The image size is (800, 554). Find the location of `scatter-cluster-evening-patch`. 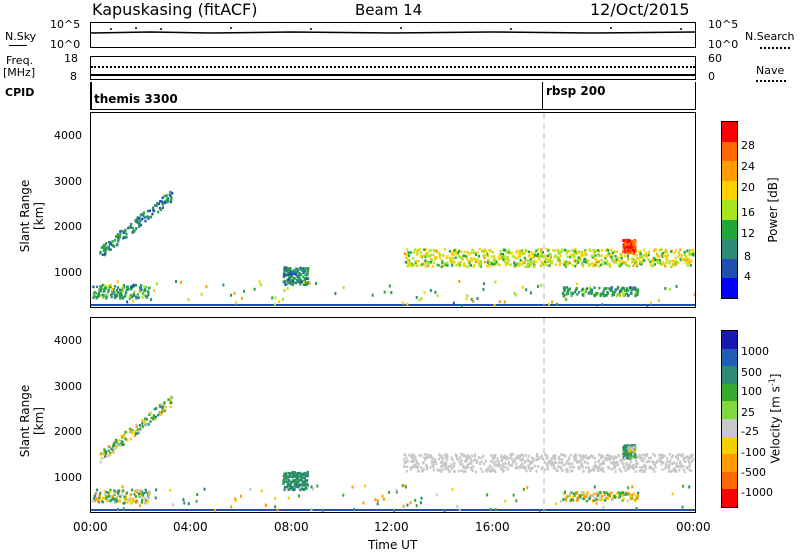

scatter-cluster-evening-patch is located at coordinates (601, 496).